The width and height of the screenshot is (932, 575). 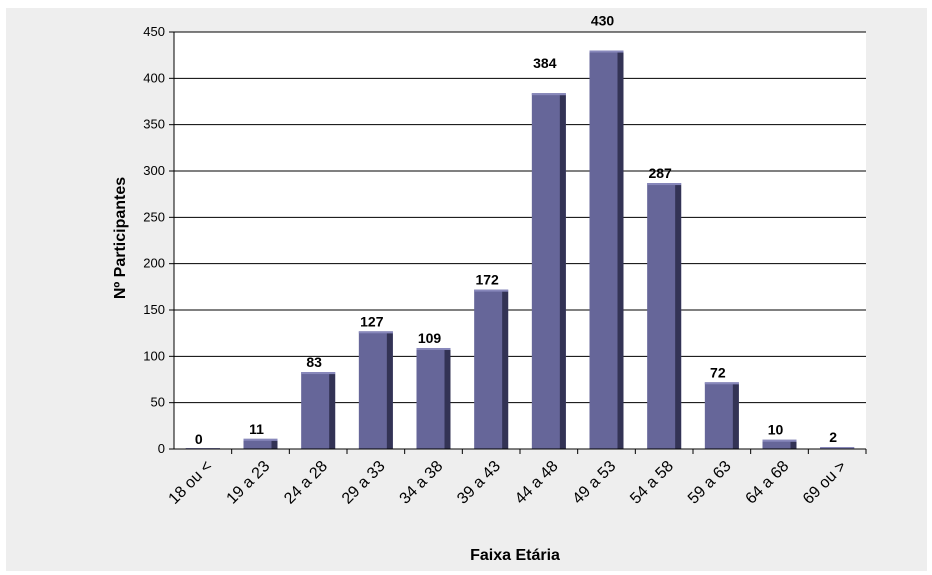 What do you see at coordinates (191, 483) in the screenshot?
I see `x-tick-label: 18 ou <` at bounding box center [191, 483].